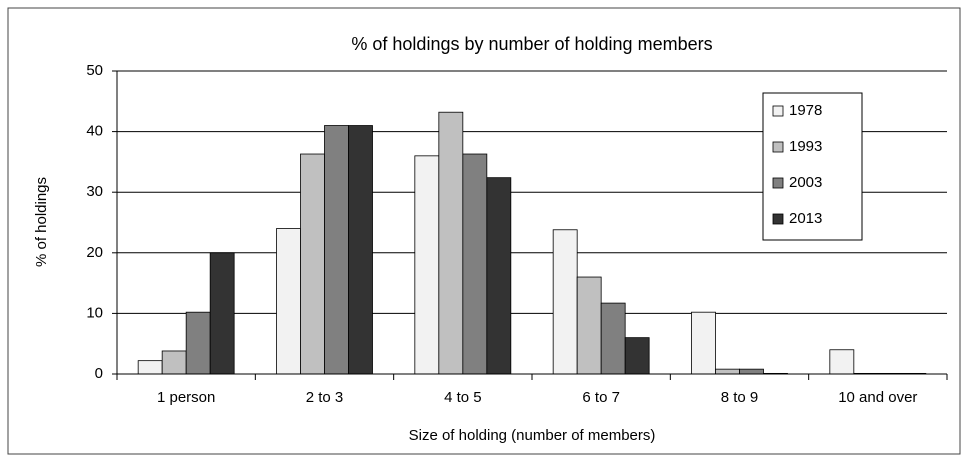 Image resolution: width=968 pixels, height=462 pixels. I want to click on legend-label: 2003, so click(805, 182).